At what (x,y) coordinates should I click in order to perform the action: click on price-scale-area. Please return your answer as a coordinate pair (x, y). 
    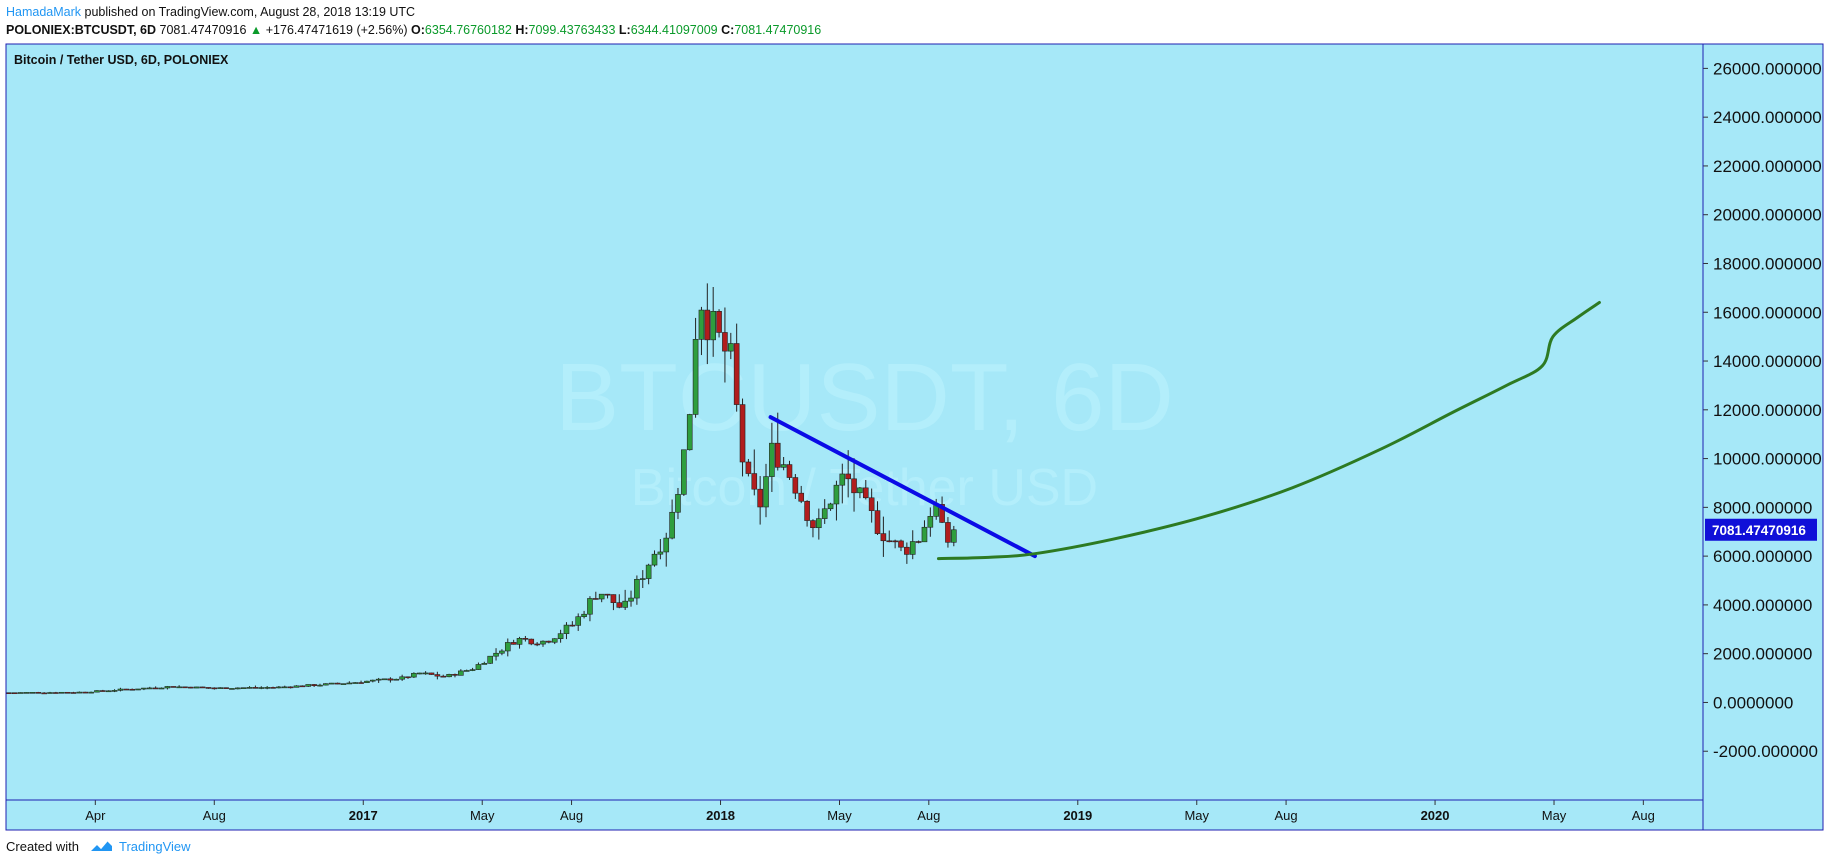
    Looking at the image, I should click on (1763, 437).